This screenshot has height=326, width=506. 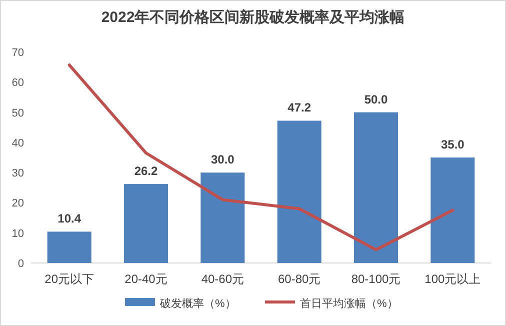 I want to click on data-label: 50.0, so click(x=376, y=99).